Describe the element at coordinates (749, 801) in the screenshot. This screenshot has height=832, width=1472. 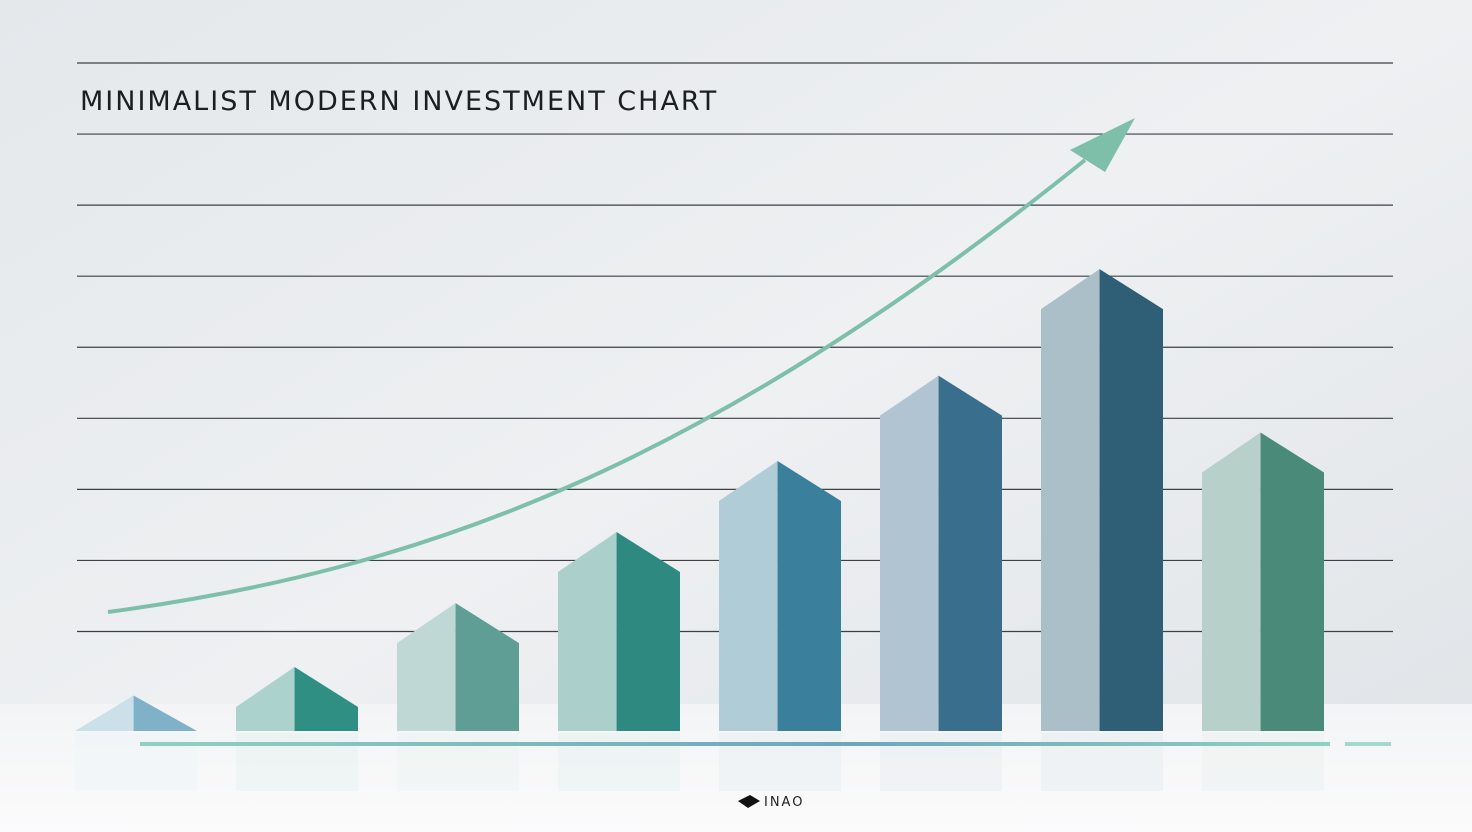
I see `logo-icon` at that location.